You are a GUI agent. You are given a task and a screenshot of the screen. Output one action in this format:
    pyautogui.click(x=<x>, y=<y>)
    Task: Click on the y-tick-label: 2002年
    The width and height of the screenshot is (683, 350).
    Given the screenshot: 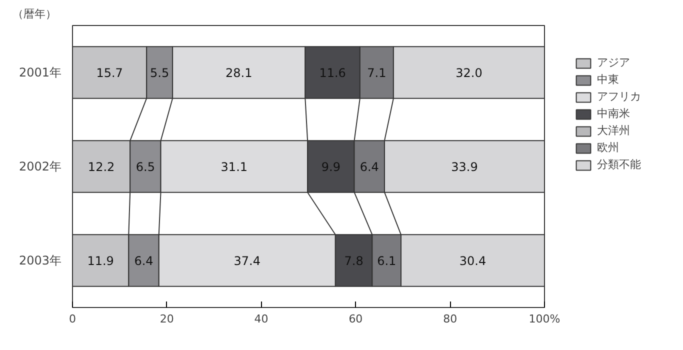 What is the action you would take?
    pyautogui.click(x=40, y=167)
    